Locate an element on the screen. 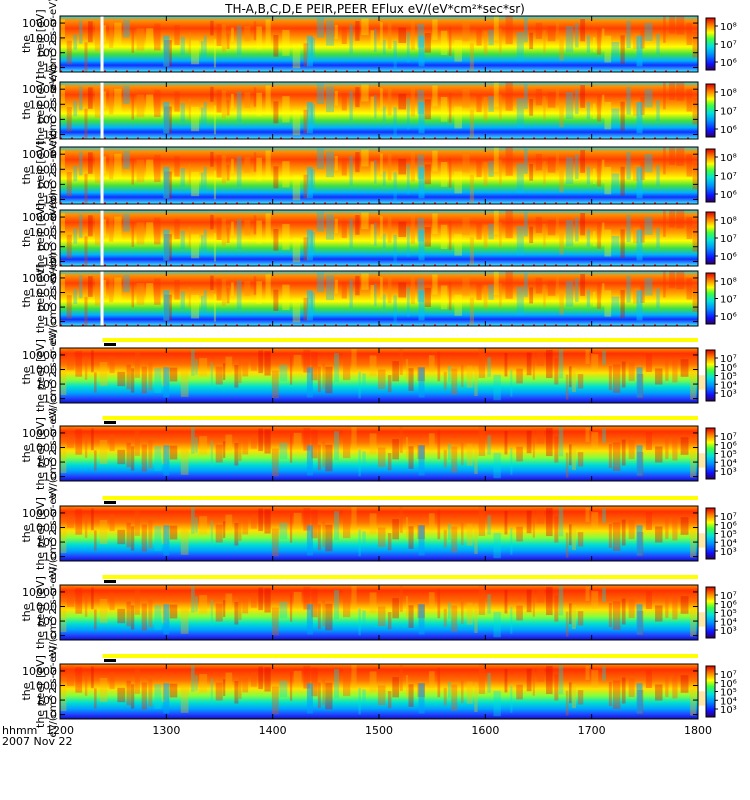 This screenshot has height=800, width=750. electron-panel-5-feature-band is located at coordinates (309, 698).